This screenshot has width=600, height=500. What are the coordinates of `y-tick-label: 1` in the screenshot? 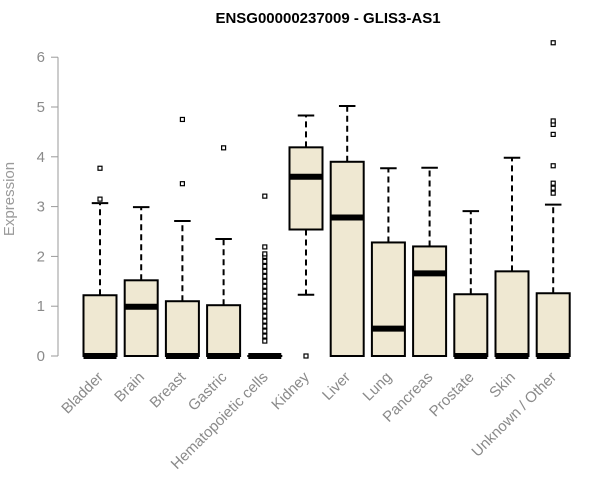 It's located at (41, 306).